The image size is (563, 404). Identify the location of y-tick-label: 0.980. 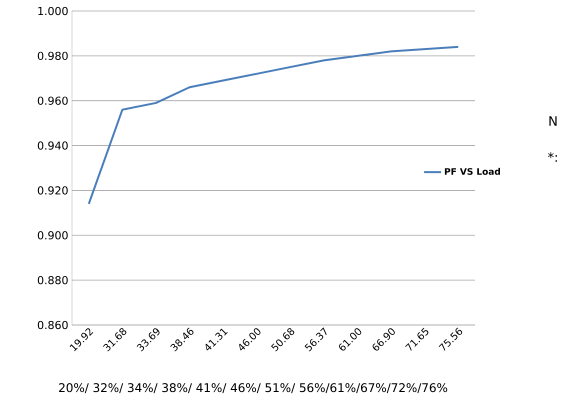
(53, 56).